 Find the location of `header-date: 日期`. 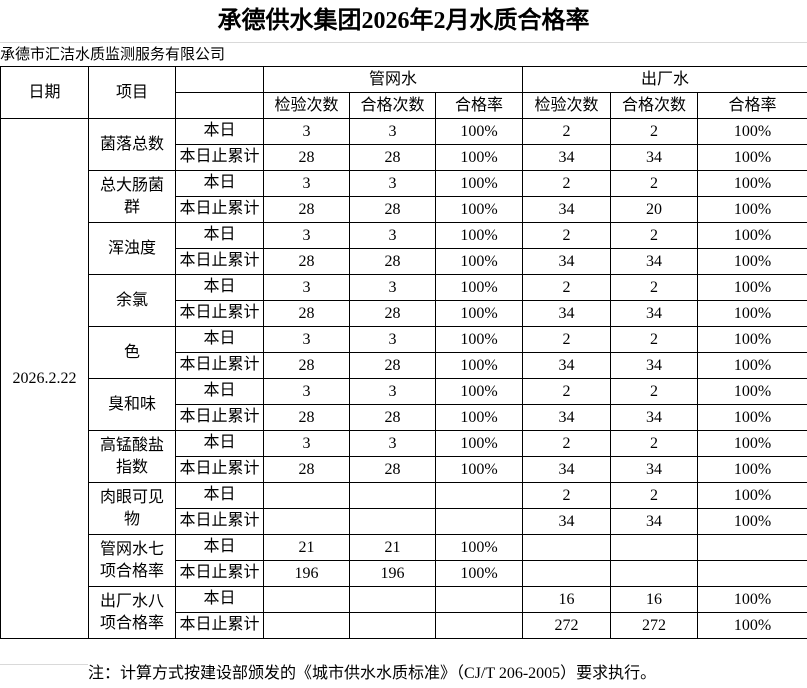

header-date: 日期 is located at coordinates (44, 92).